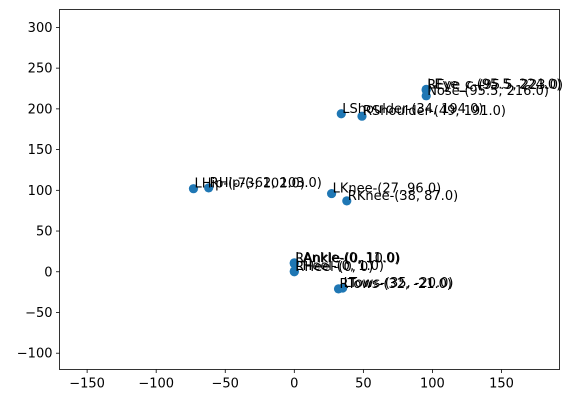 This screenshot has height=413, width=573. What do you see at coordinates (40, 28) in the screenshot?
I see `y-tick-label: 300` at bounding box center [40, 28].